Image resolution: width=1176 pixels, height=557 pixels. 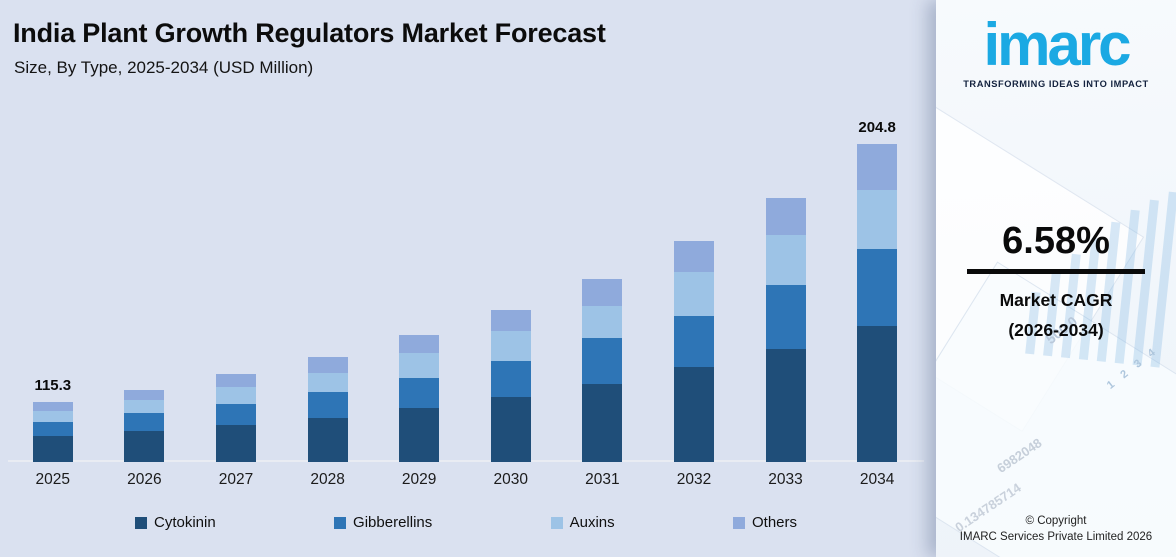 I want to click on page-subtitle: Size, By Type, 2025-2034 (USD Million), so click(x=164, y=67).